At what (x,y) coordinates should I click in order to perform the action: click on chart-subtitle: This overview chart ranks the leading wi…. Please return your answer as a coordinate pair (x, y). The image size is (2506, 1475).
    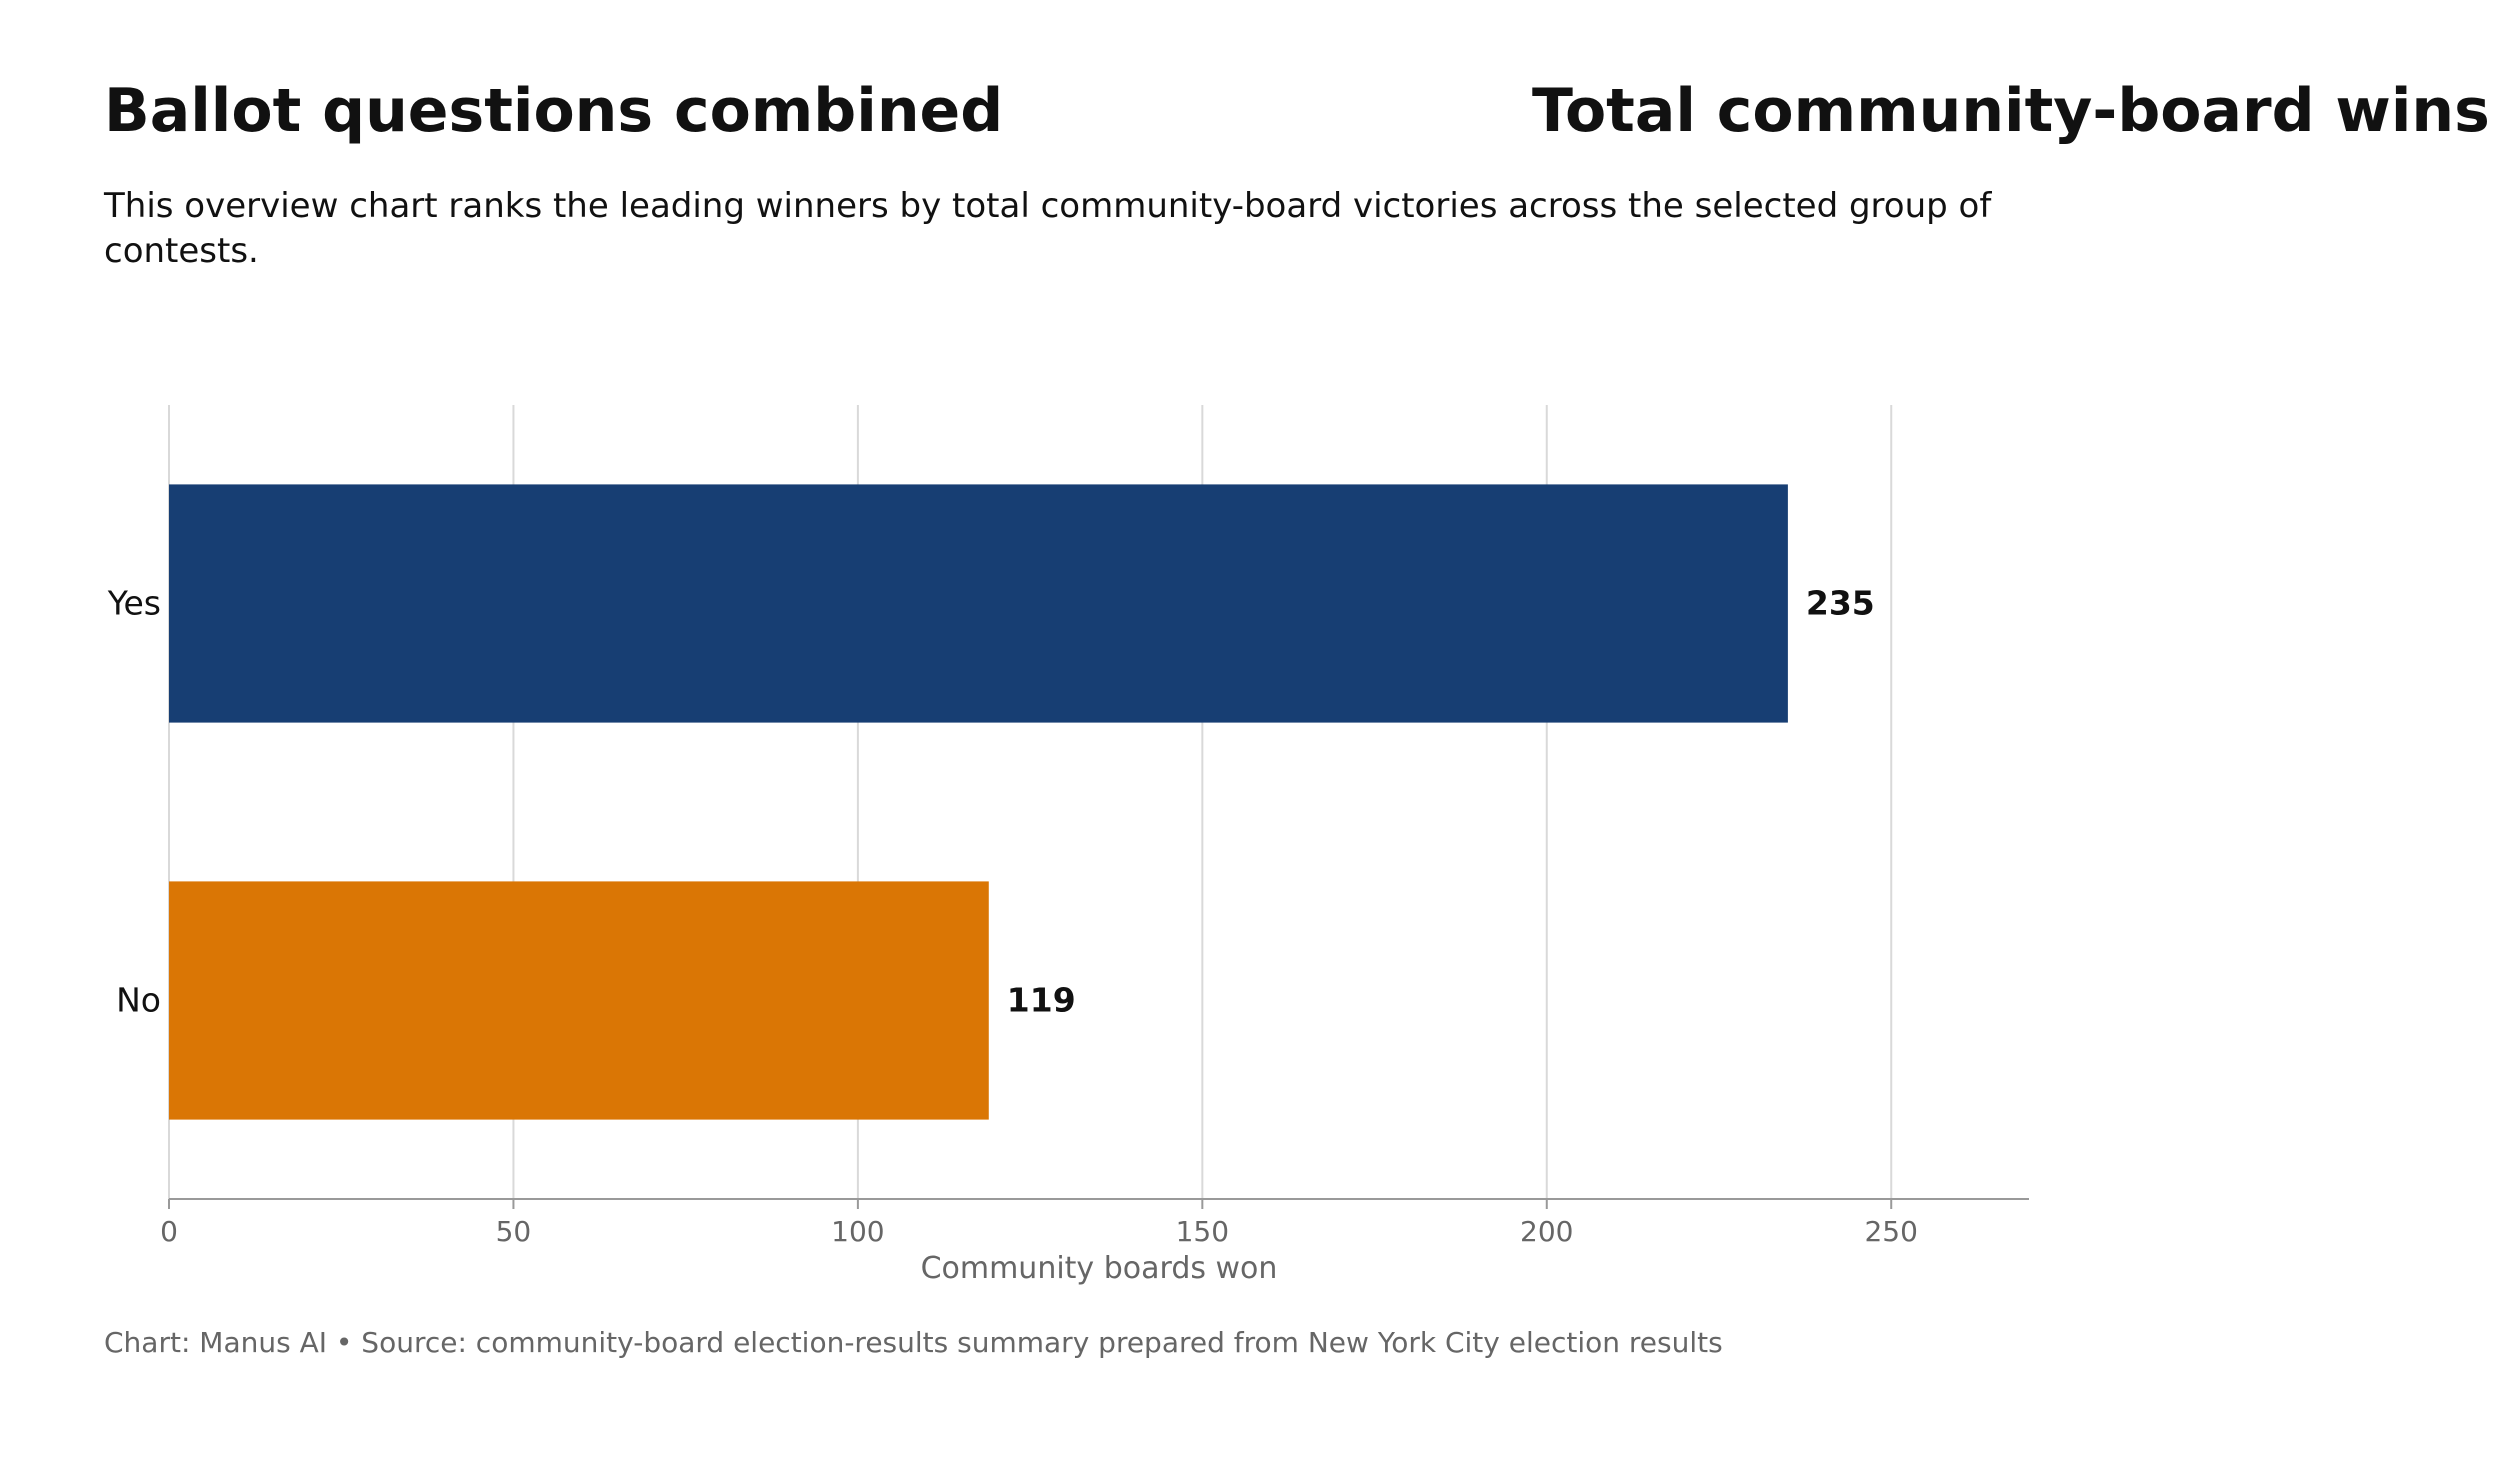
    Looking at the image, I should click on (1048, 228).